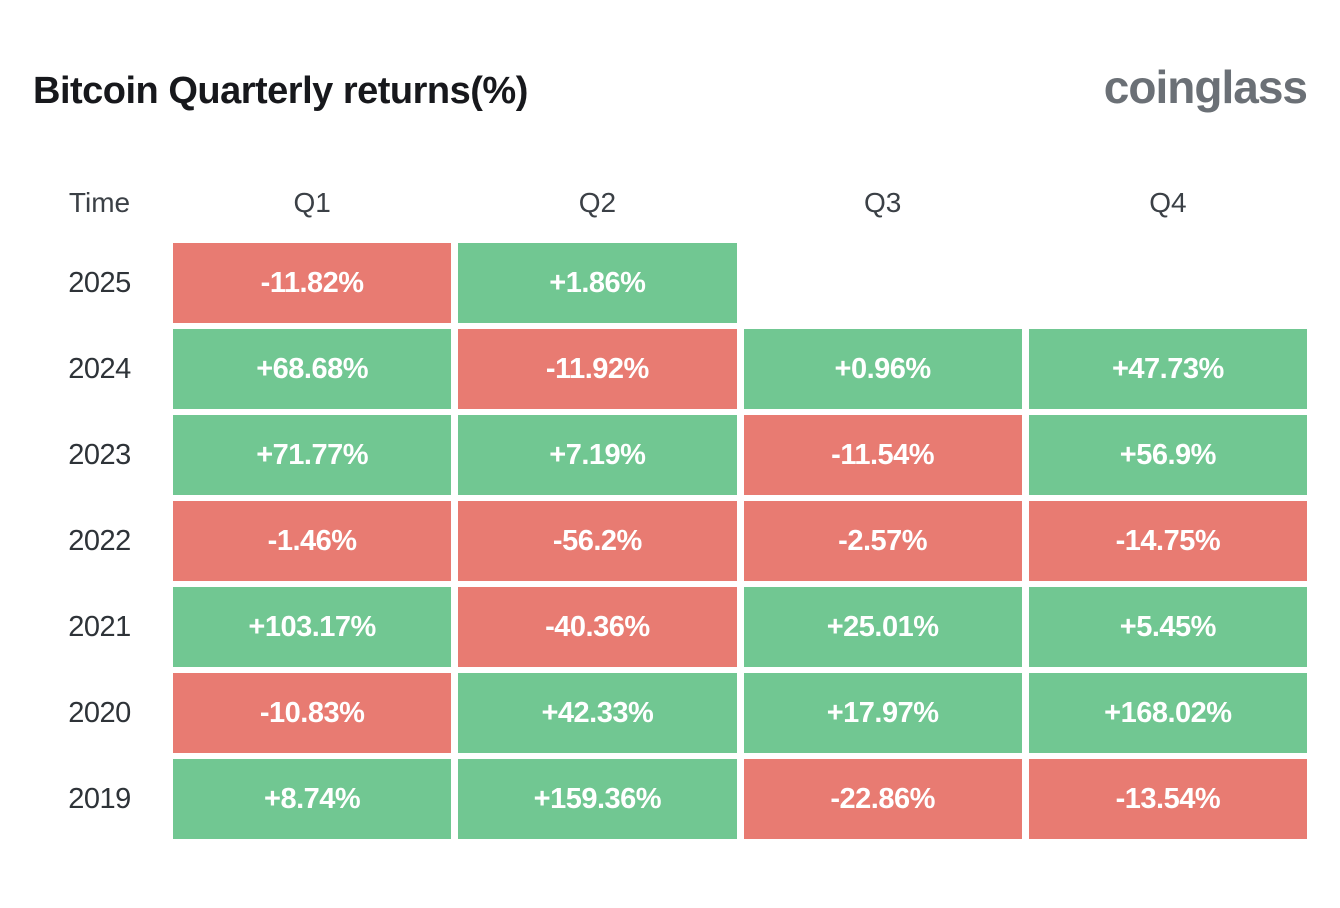 This screenshot has height=908, width=1340. I want to click on return-cell: +159.36%, so click(597, 799).